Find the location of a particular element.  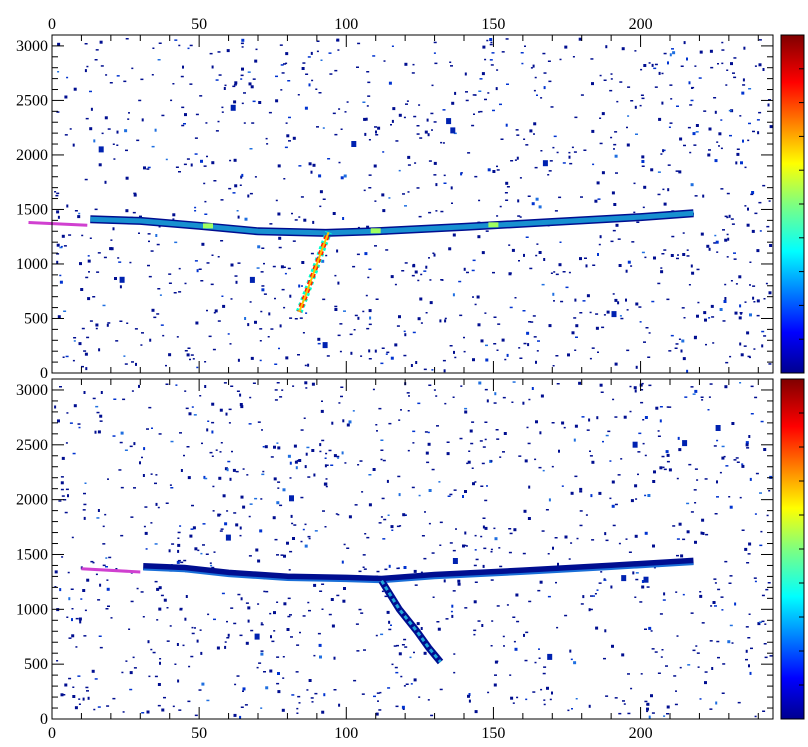

bottom-tracks is located at coordinates (387, 611).